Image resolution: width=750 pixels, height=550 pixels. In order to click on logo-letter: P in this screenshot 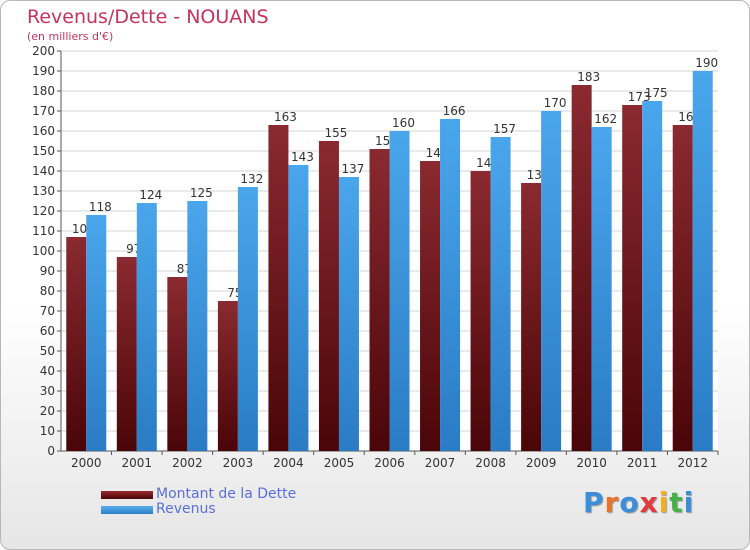, I will do `click(594, 502)`.